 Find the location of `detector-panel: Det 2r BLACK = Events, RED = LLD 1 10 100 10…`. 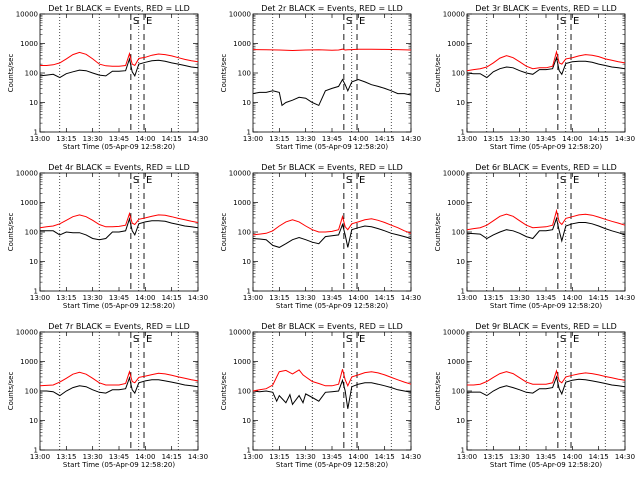

detector-panel: Det 2r BLACK = Events, RED = LLD 1 10 100 10… is located at coordinates (320, 77).